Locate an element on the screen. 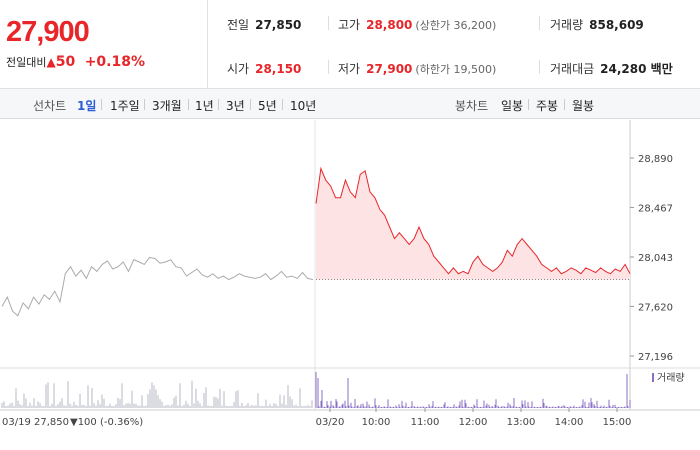 The image size is (700, 450). line-chart-label: 선차트 is located at coordinates (50, 106).